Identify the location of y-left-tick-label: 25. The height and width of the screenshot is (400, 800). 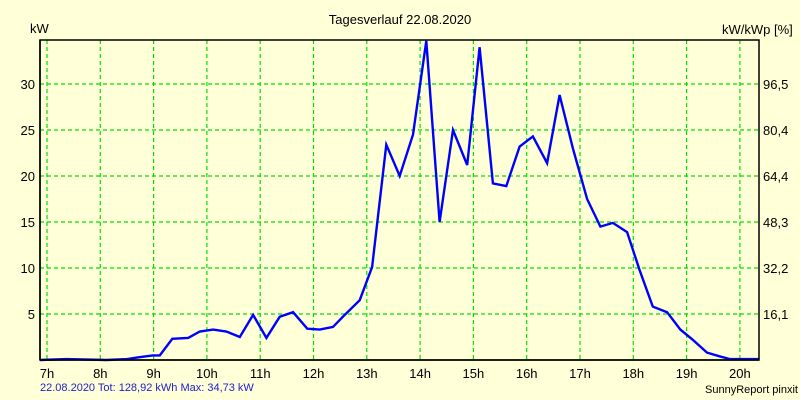
(28, 130).